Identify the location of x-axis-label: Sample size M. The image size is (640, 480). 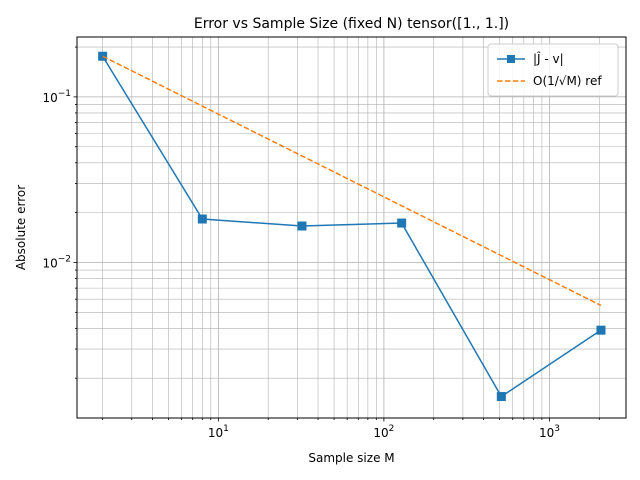
(351, 458).